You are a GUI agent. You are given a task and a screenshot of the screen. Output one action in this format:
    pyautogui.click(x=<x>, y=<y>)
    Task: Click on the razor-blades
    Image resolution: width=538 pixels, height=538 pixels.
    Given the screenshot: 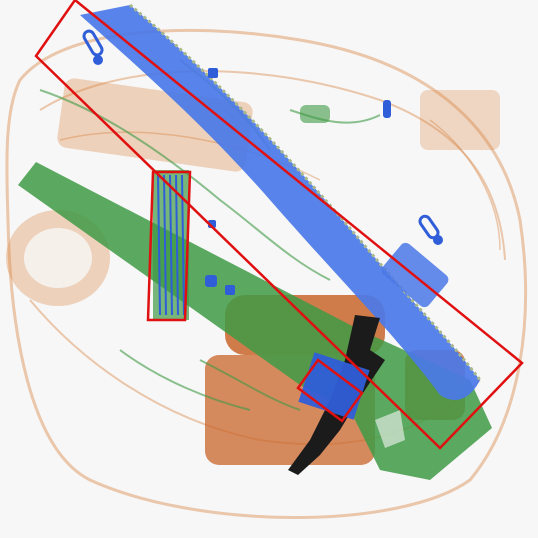 What is the action you would take?
    pyautogui.click(x=171, y=245)
    